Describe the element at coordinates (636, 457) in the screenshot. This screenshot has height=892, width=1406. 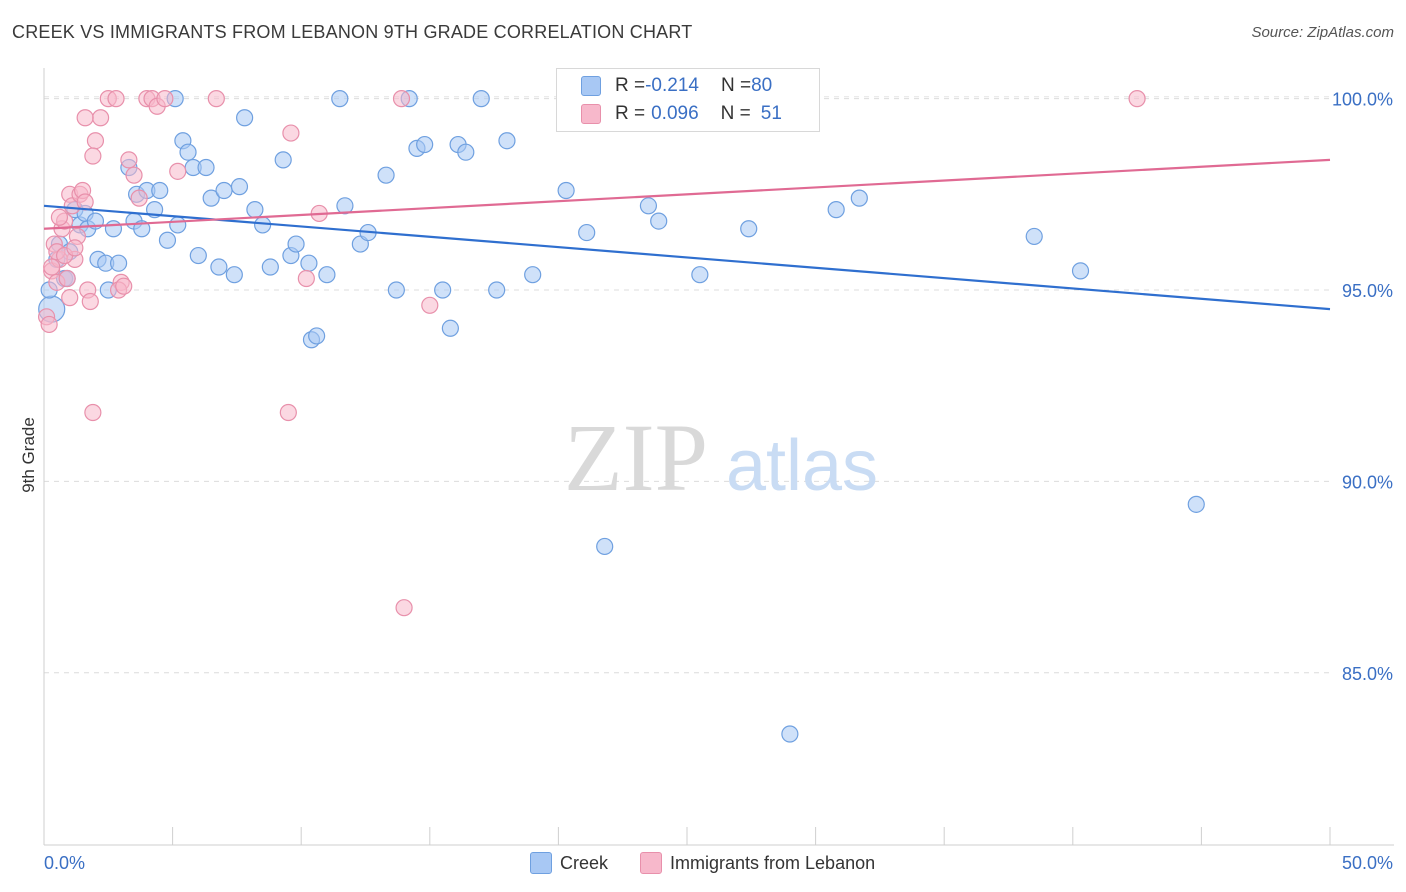
I see `watermark-zip: ZIP` at that location.